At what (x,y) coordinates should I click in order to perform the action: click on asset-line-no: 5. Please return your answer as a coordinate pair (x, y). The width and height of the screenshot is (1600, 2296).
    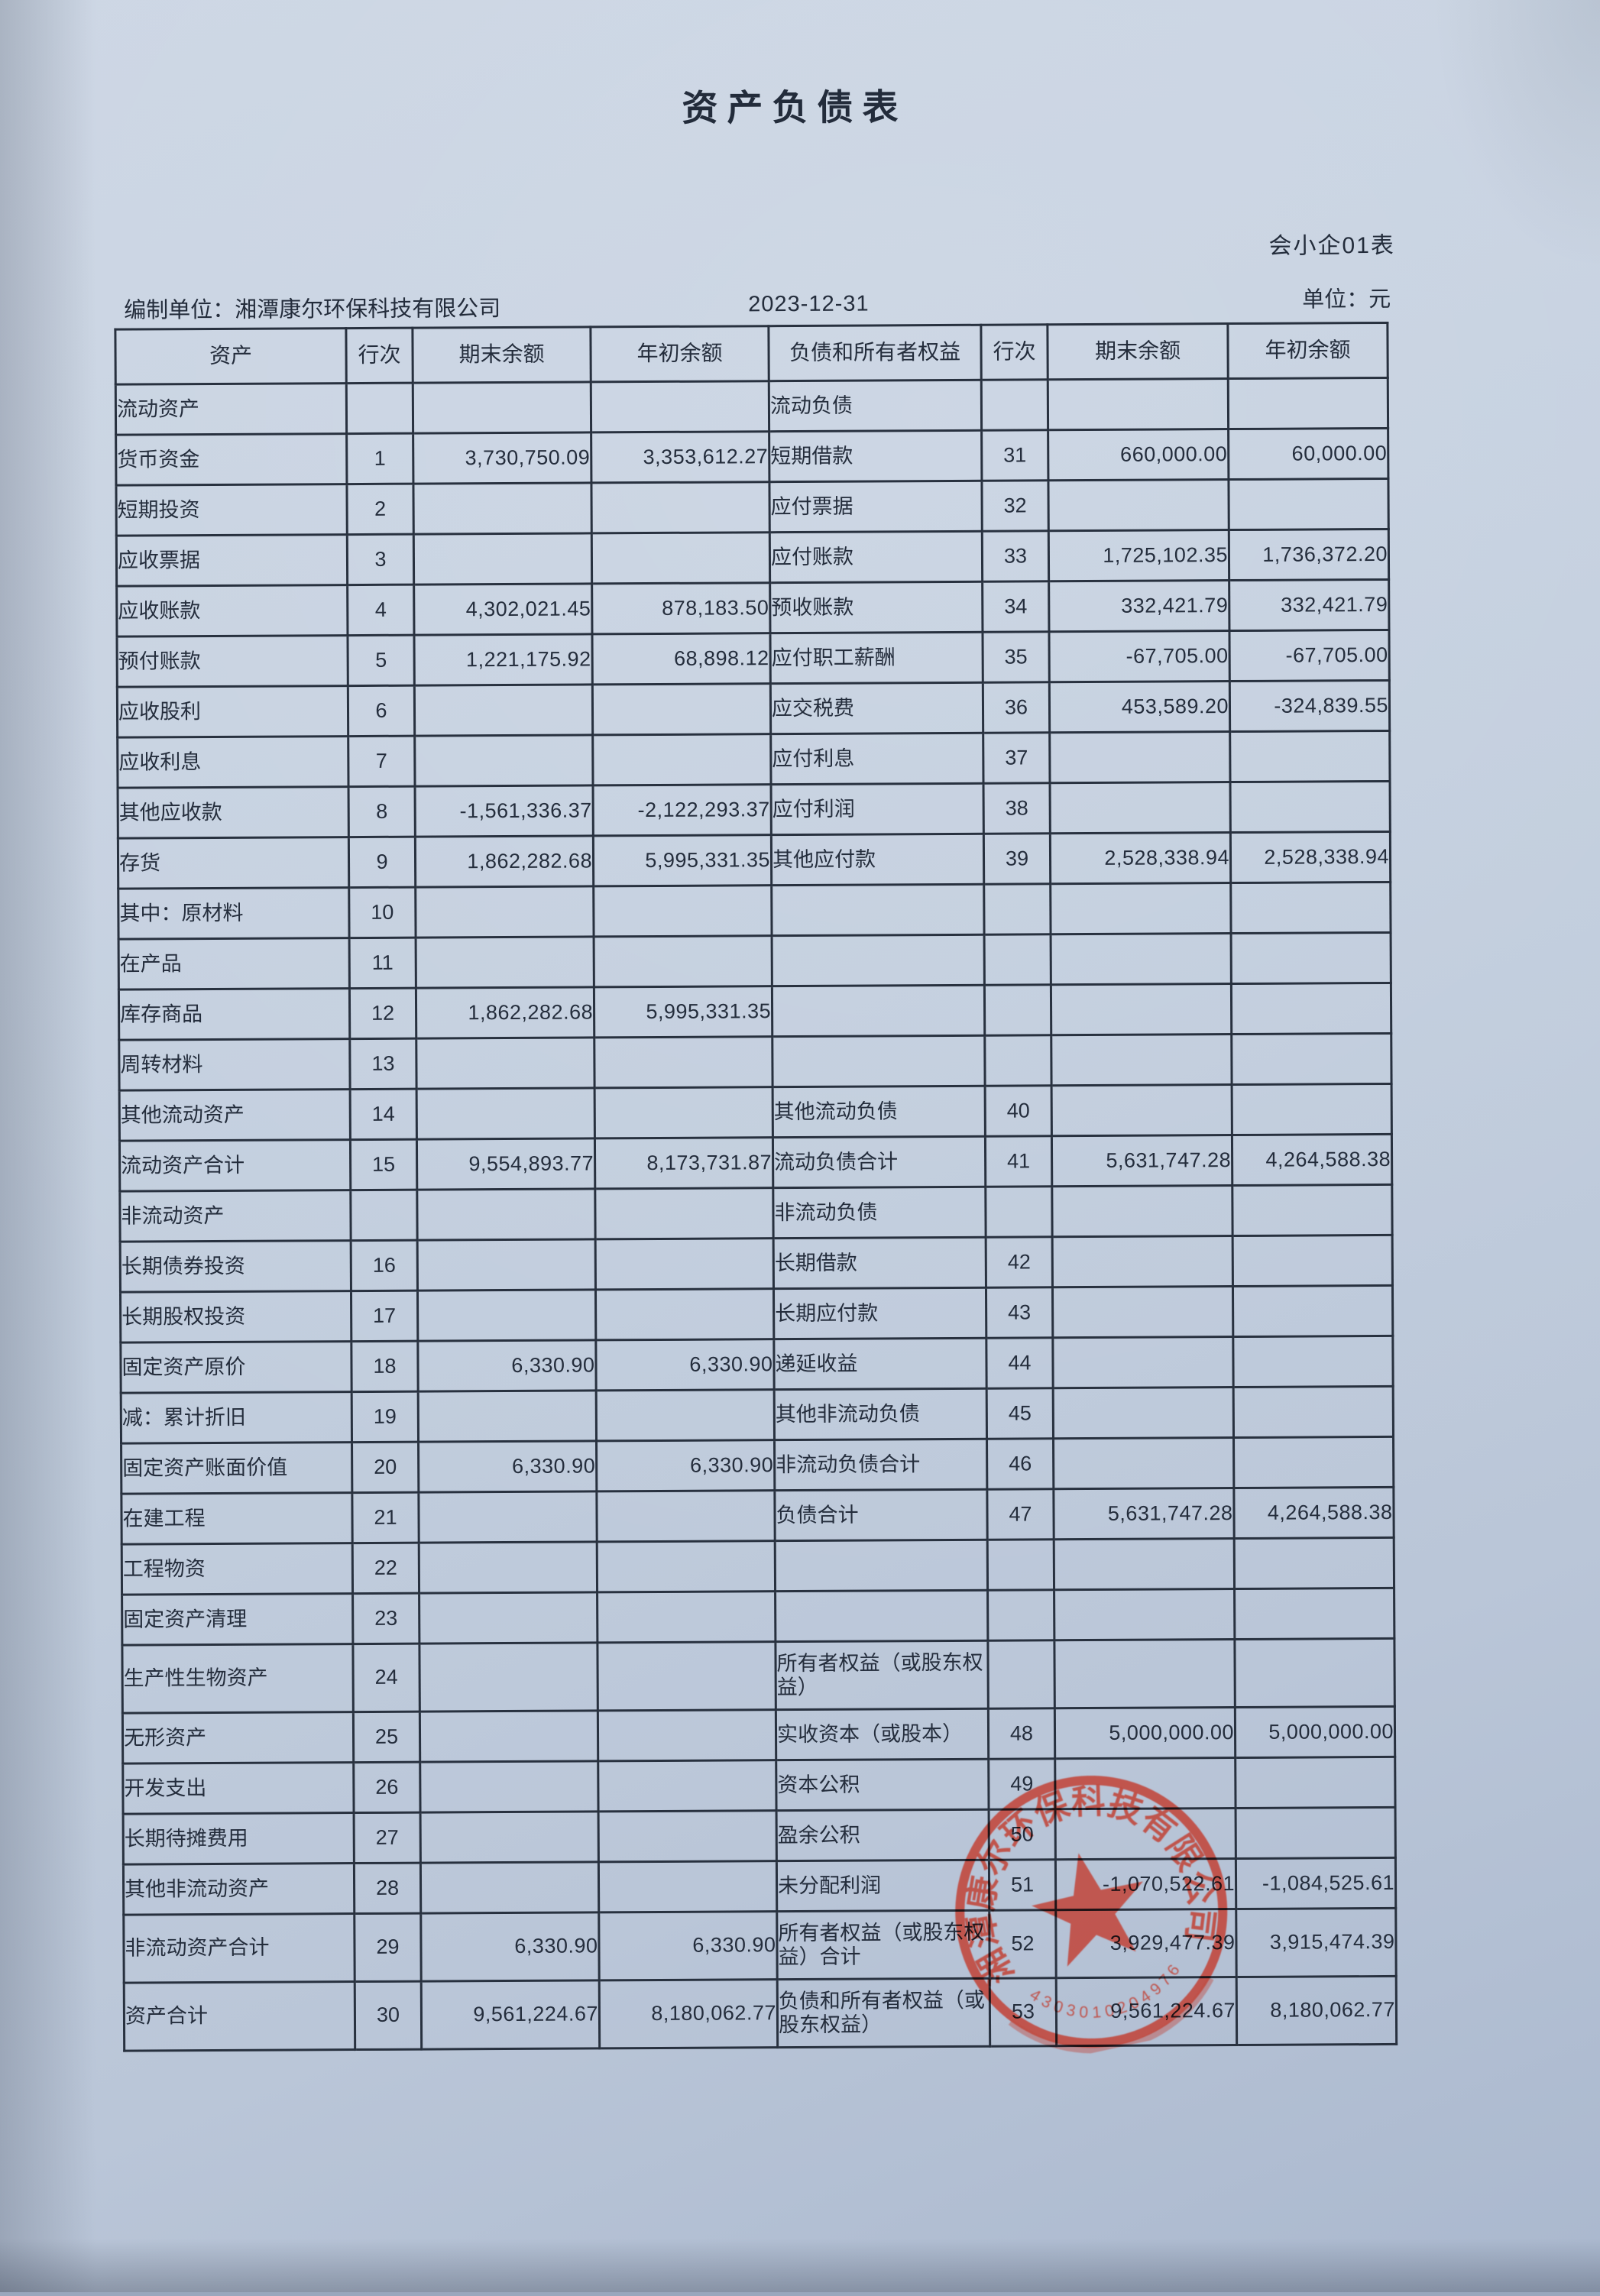
    Looking at the image, I should click on (381, 660).